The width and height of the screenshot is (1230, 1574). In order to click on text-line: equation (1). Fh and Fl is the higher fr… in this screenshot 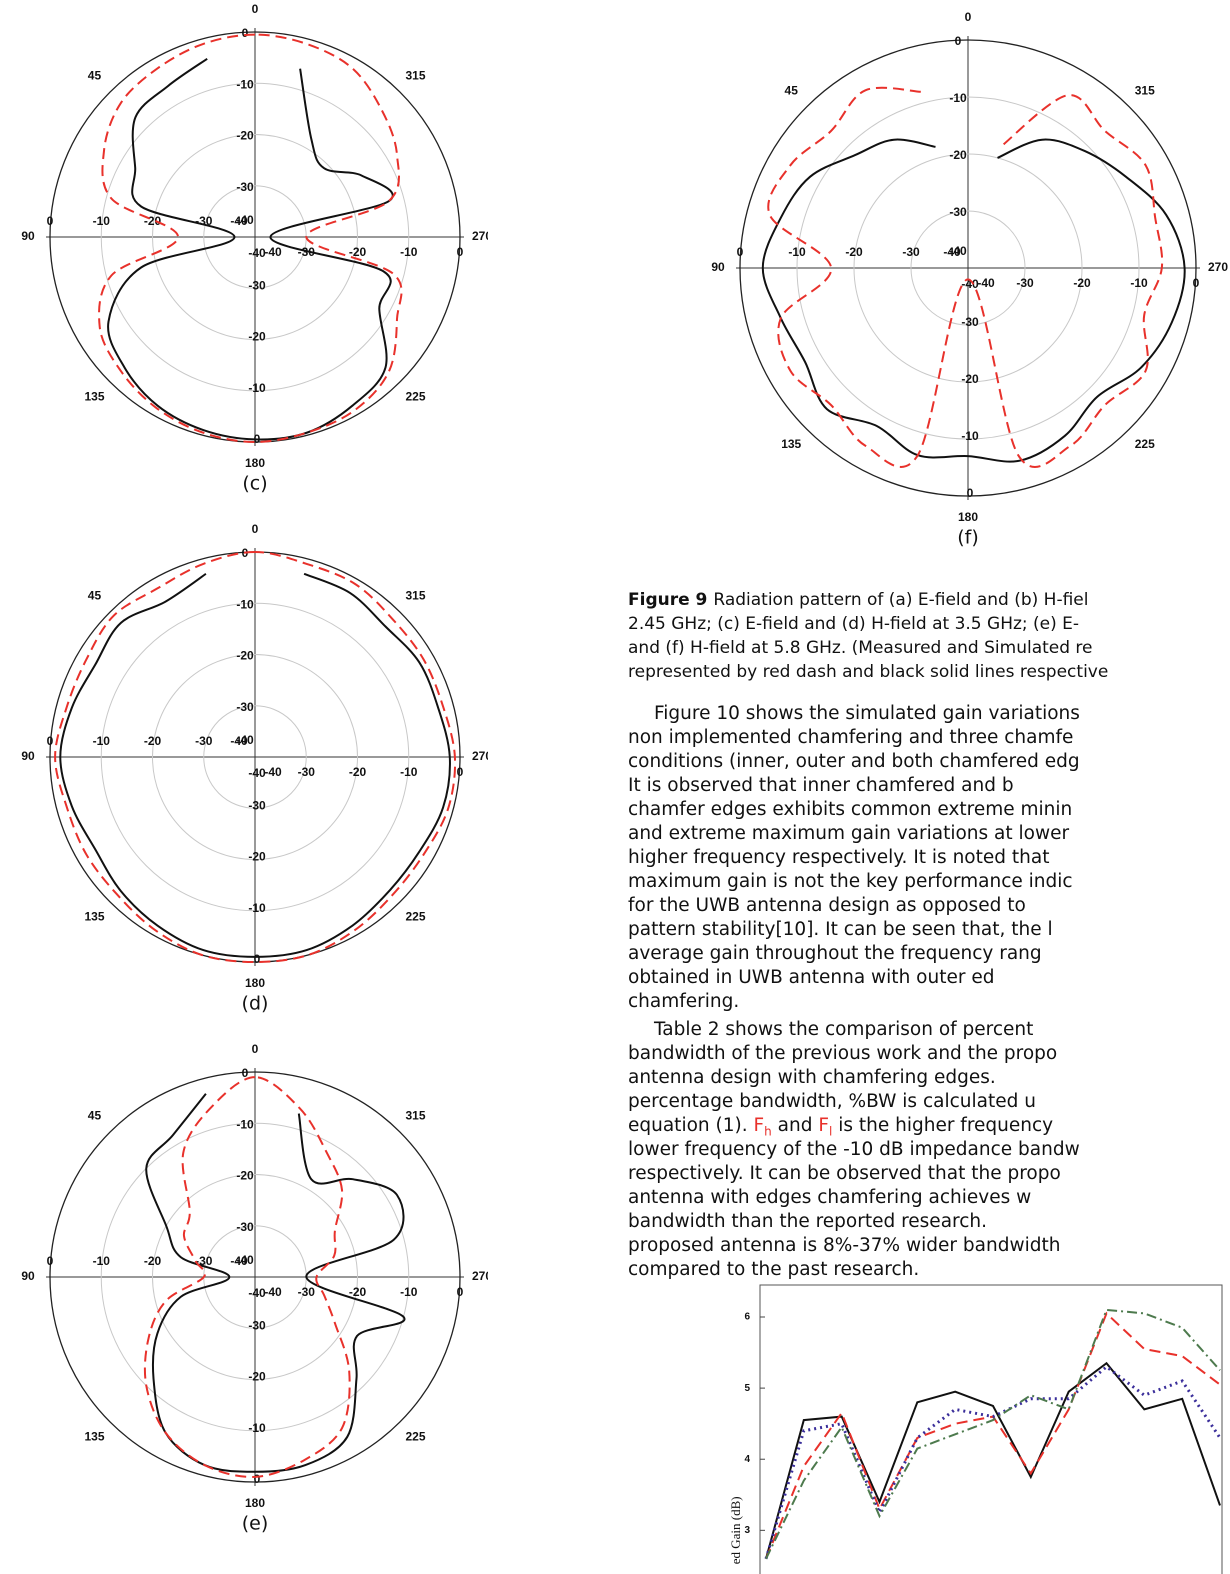, I will do `click(929, 1126)`.